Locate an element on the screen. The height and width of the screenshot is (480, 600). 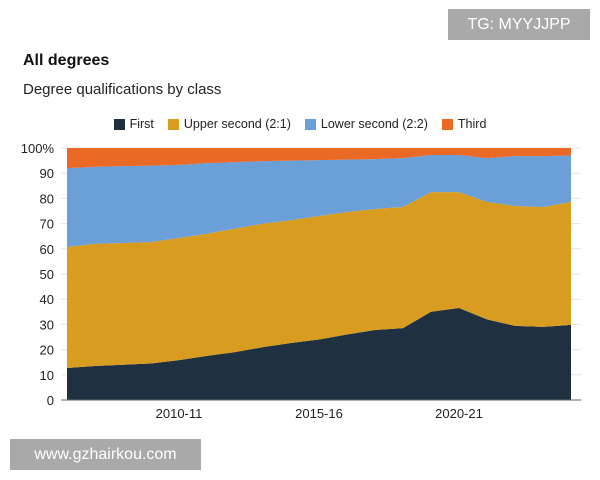
legend-label: First is located at coordinates (141, 124).